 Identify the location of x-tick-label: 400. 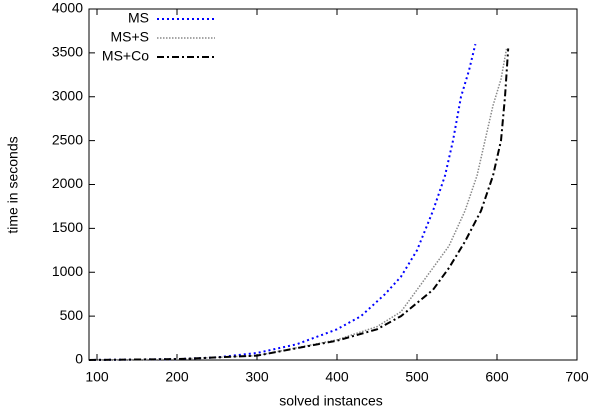
(337, 377).